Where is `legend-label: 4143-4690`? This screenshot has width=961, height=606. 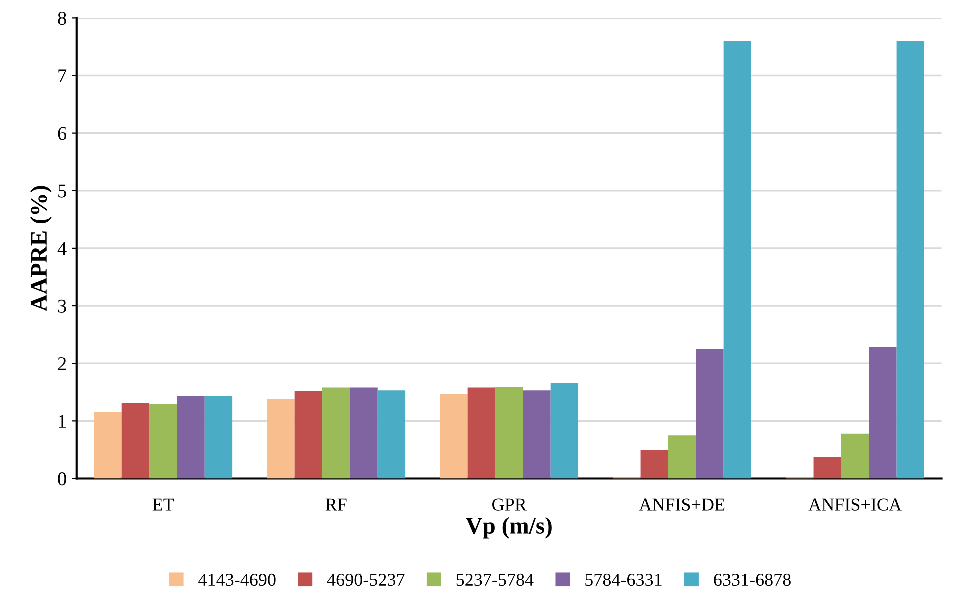
legend-label: 4143-4690 is located at coordinates (237, 580).